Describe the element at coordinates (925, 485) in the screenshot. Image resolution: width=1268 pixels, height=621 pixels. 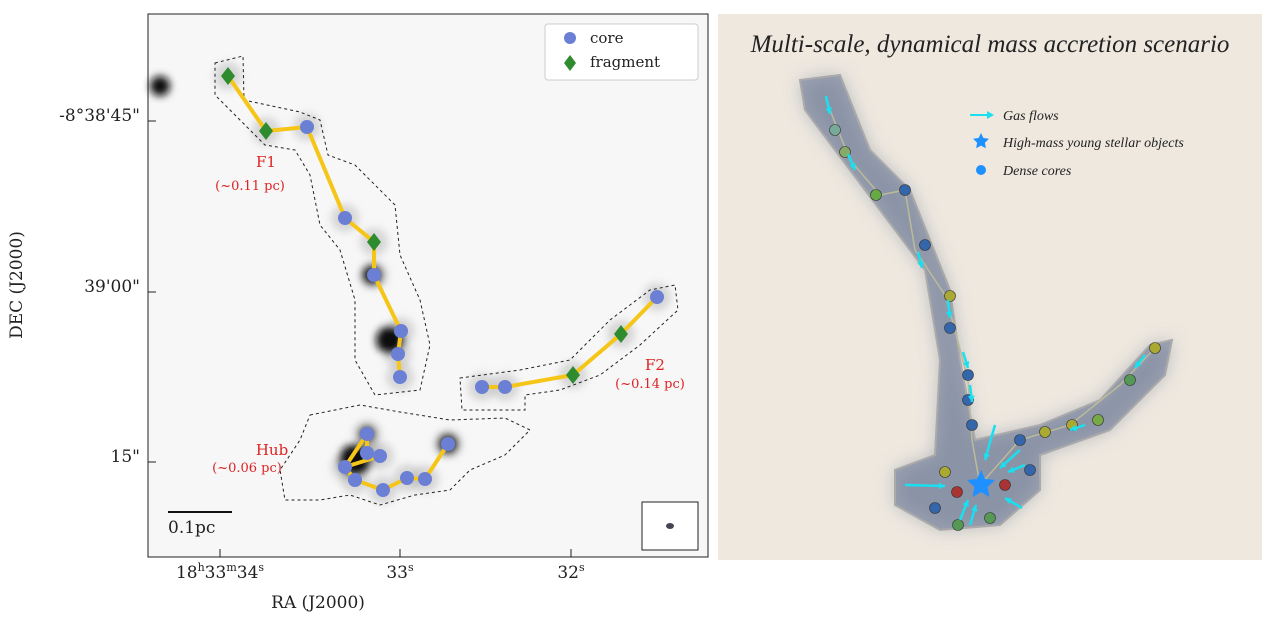
I see `gas-flow` at that location.